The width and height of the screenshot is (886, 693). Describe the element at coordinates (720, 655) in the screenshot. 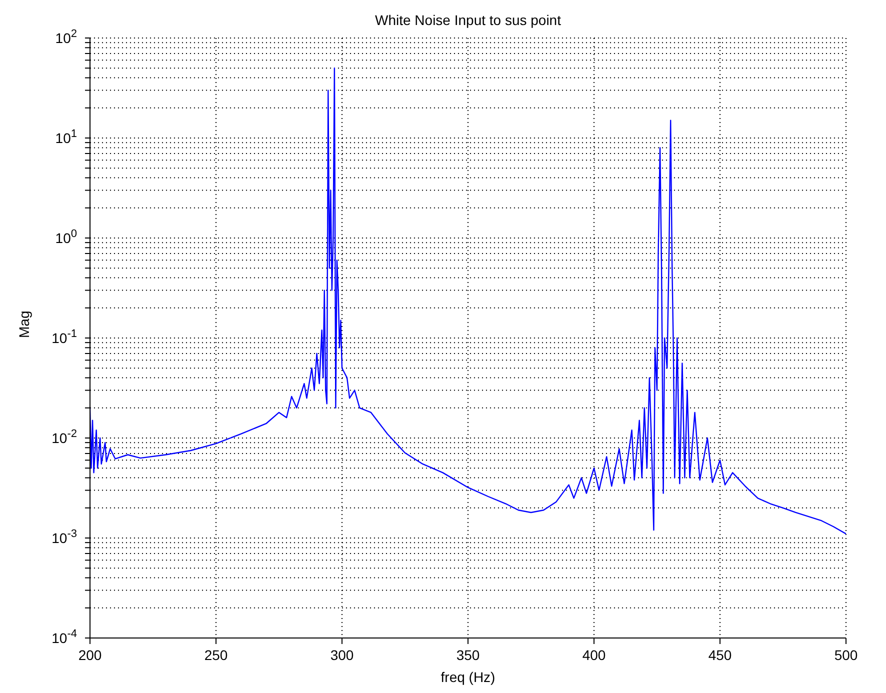

I see `x-tick-label: 450` at that location.